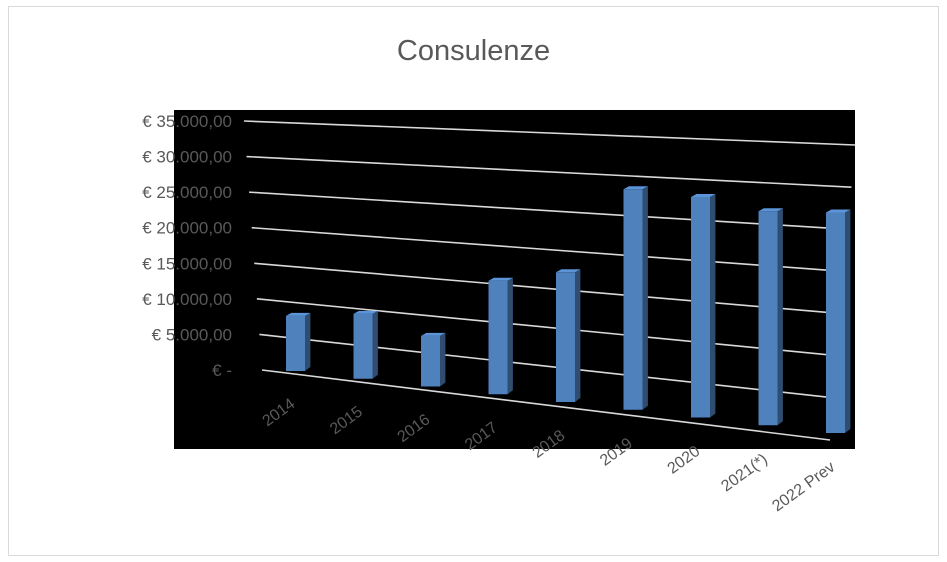 This screenshot has height=562, width=947. I want to click on bar-2021(*), so click(770, 317).